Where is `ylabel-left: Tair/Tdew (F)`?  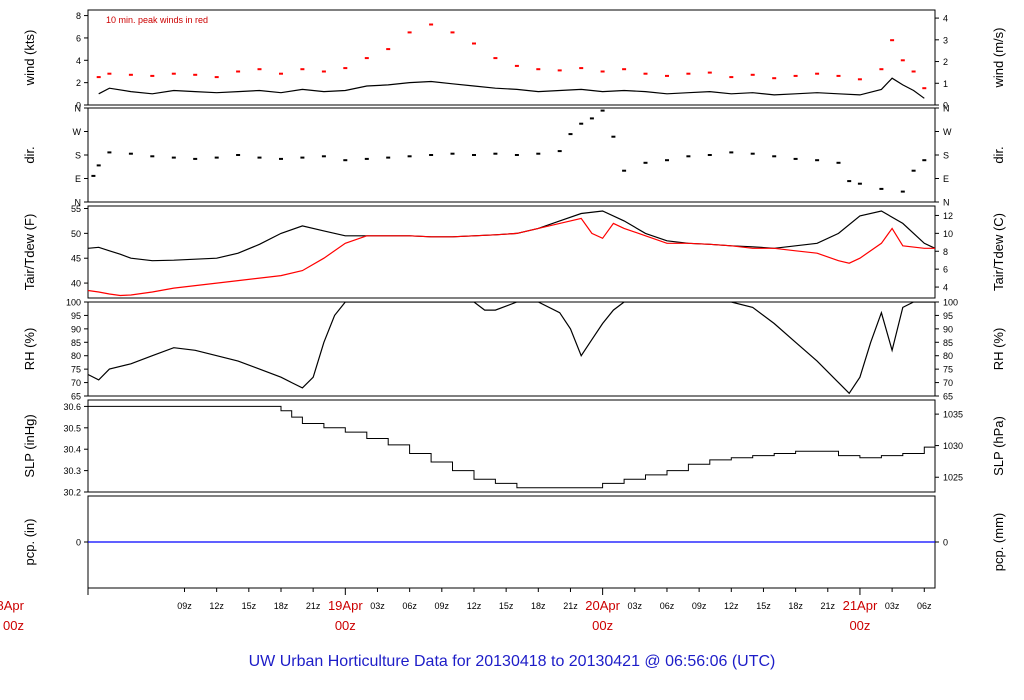
ylabel-left: Tair/Tdew (F) is located at coordinates (29, 252).